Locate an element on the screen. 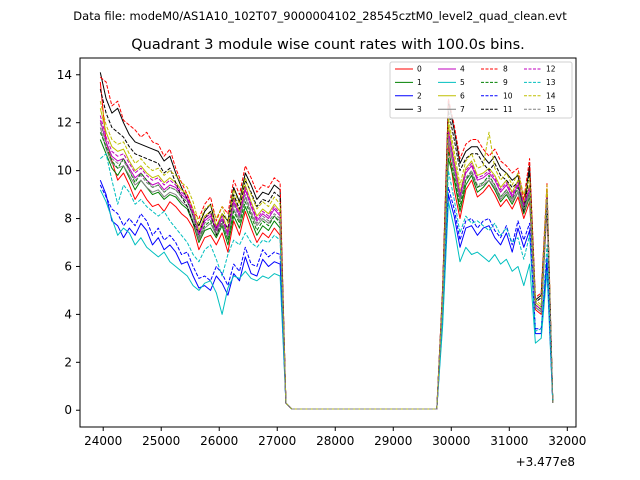 This screenshot has height=480, width=640. legend-label: 0 is located at coordinates (419, 69).